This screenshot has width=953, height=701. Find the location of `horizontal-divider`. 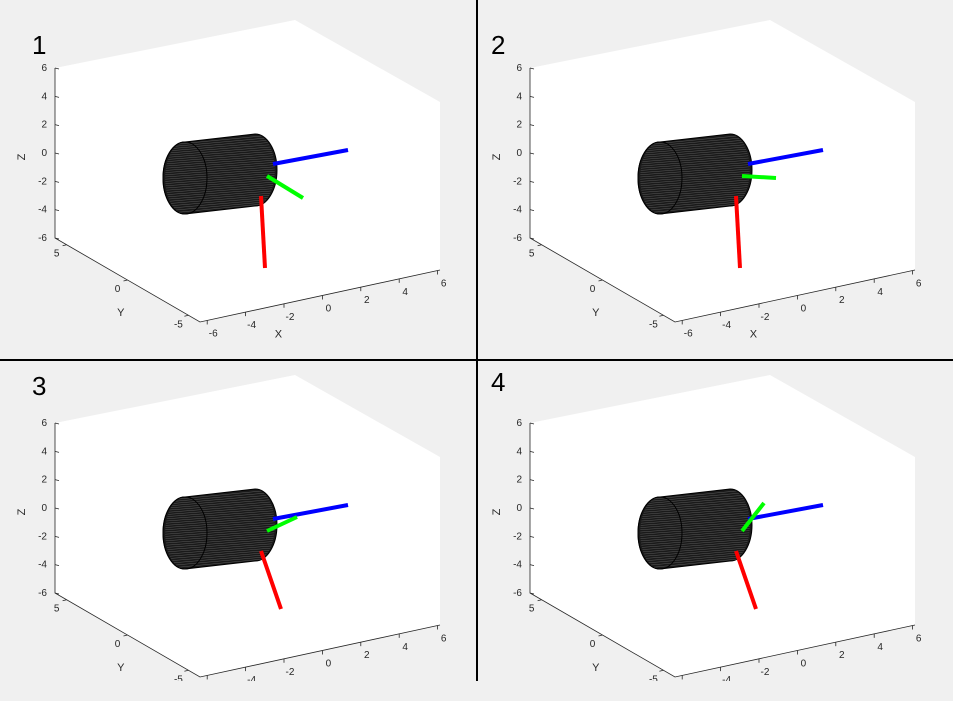

horizontal-divider is located at coordinates (476, 360).